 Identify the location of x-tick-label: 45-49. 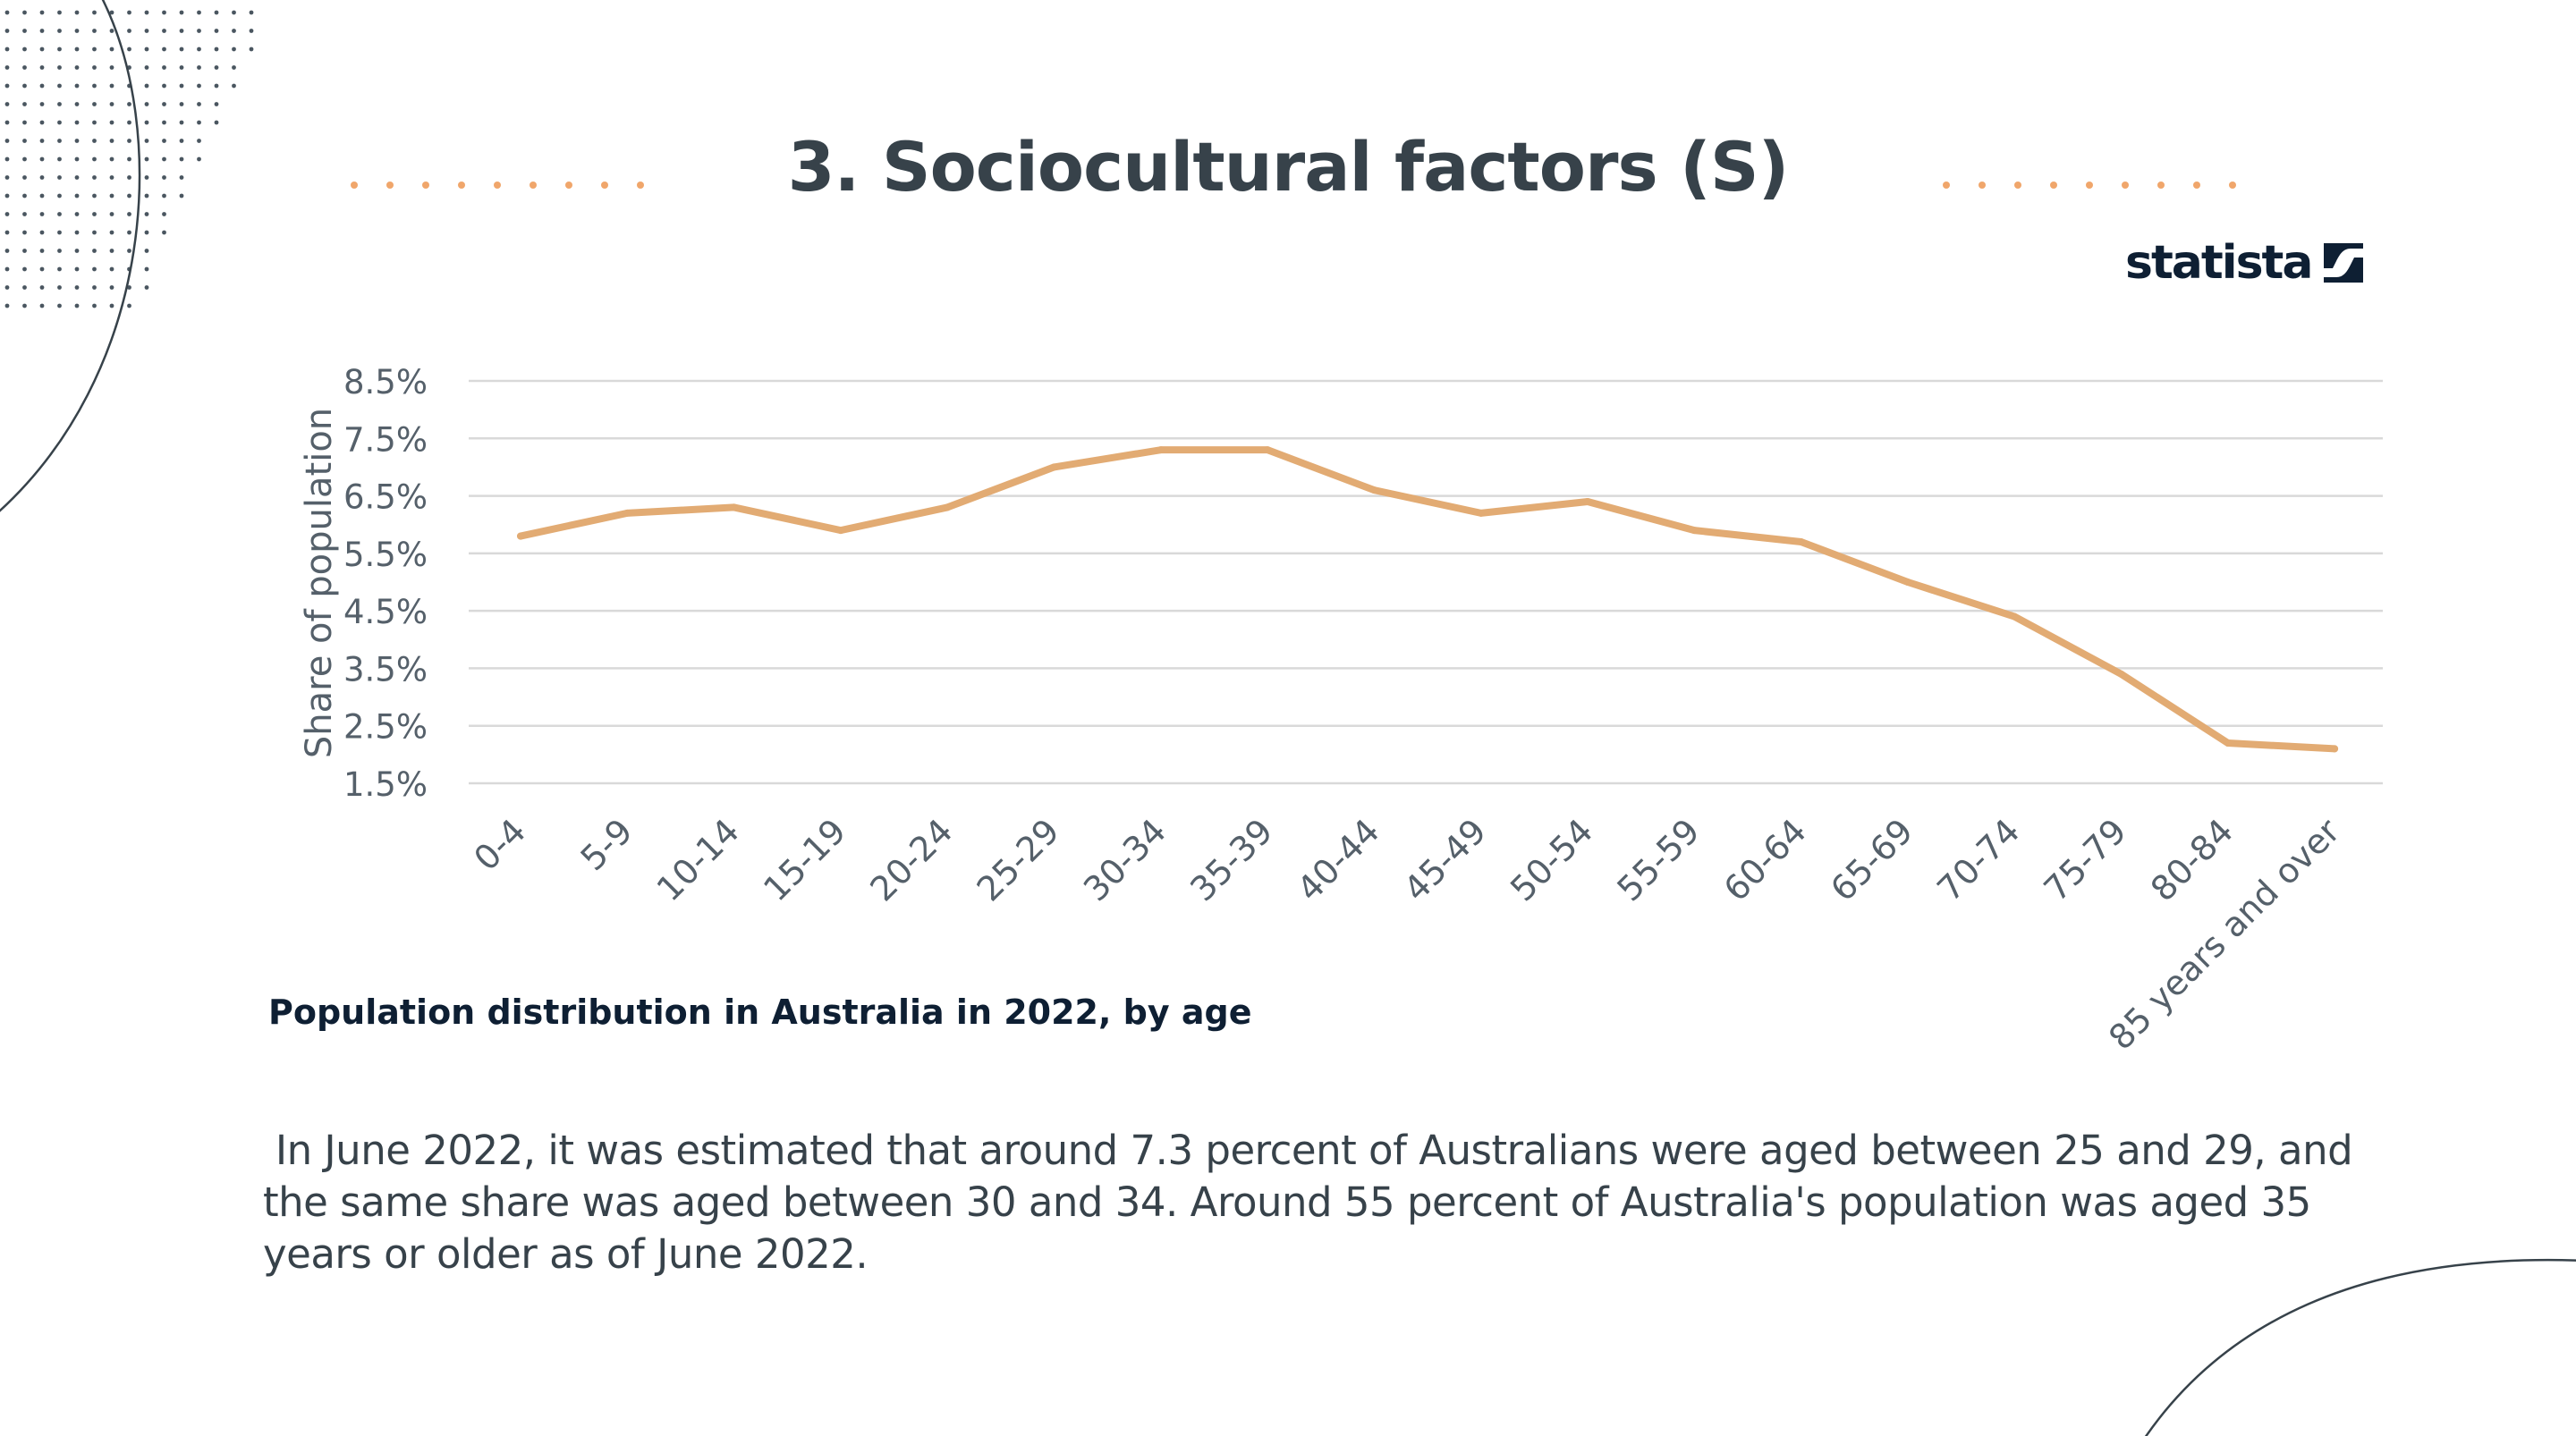
(1445, 859).